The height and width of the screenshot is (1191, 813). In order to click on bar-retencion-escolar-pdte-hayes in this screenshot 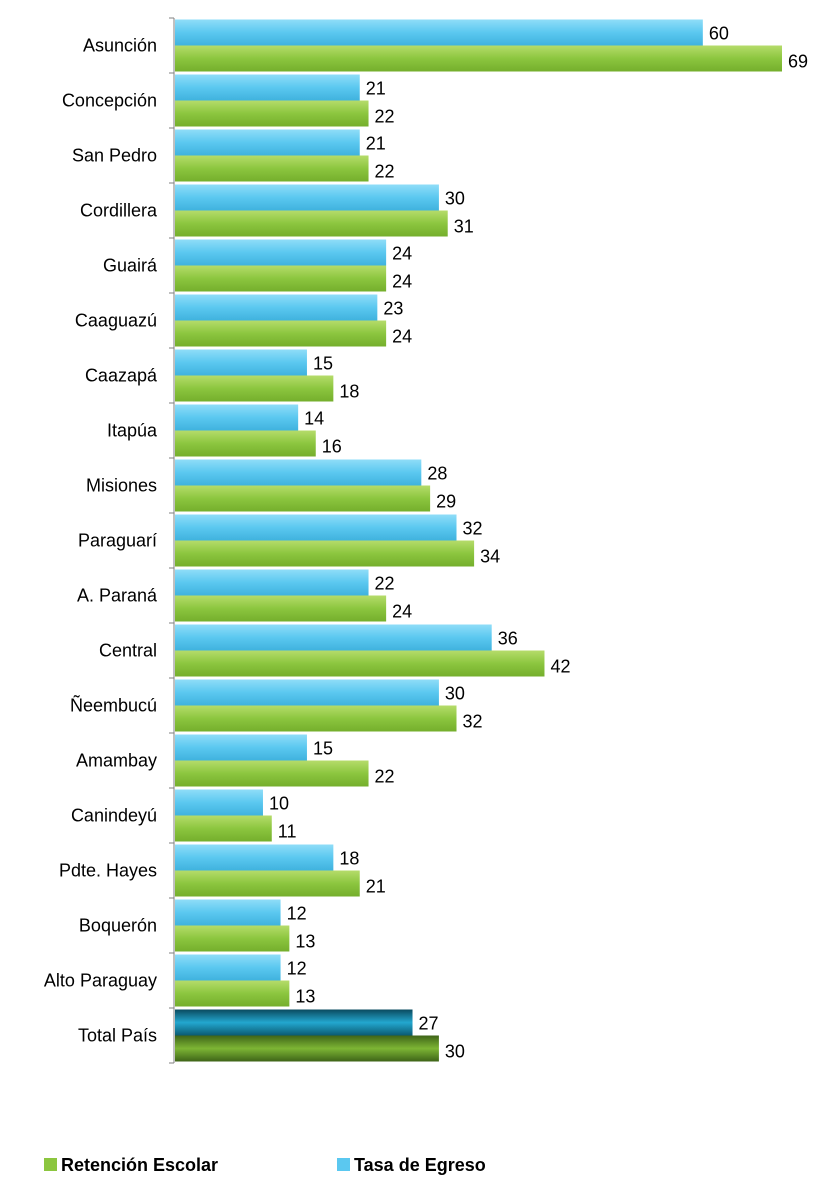, I will do `click(267, 883)`.